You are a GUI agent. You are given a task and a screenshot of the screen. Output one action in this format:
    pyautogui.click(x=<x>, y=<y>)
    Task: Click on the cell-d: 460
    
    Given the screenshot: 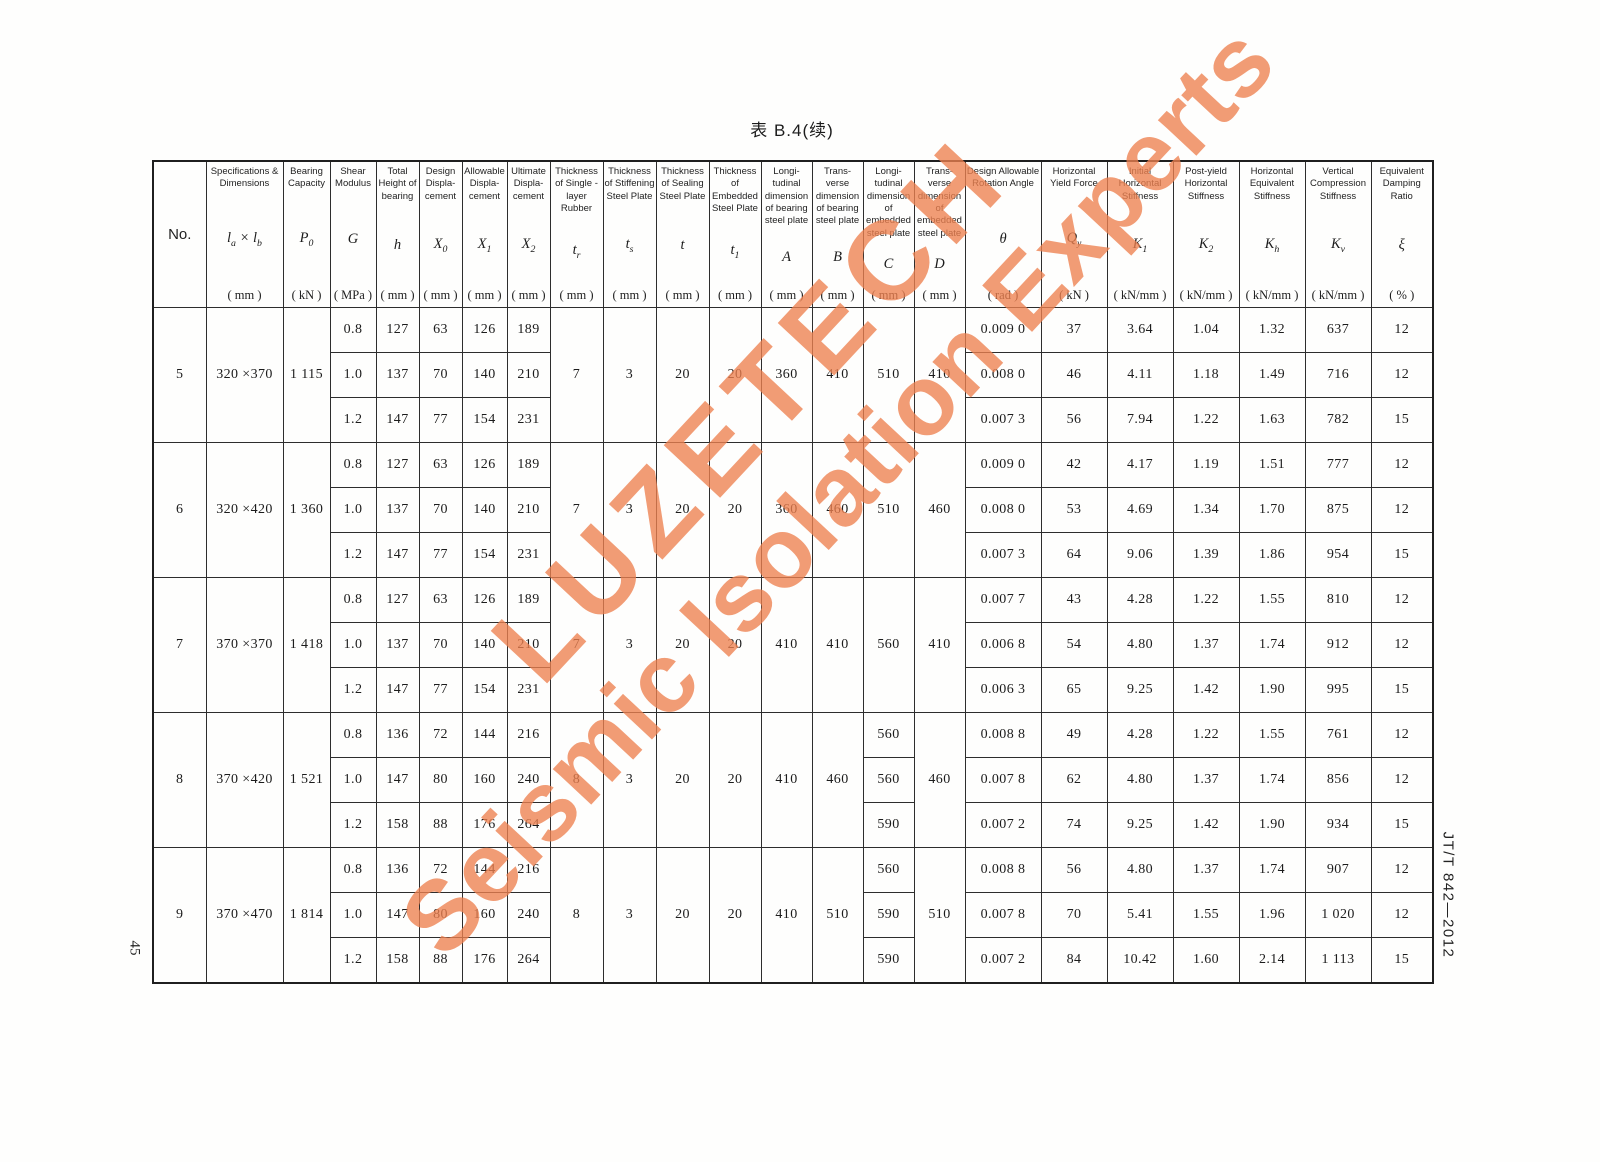 What is the action you would take?
    pyautogui.click(x=939, y=510)
    